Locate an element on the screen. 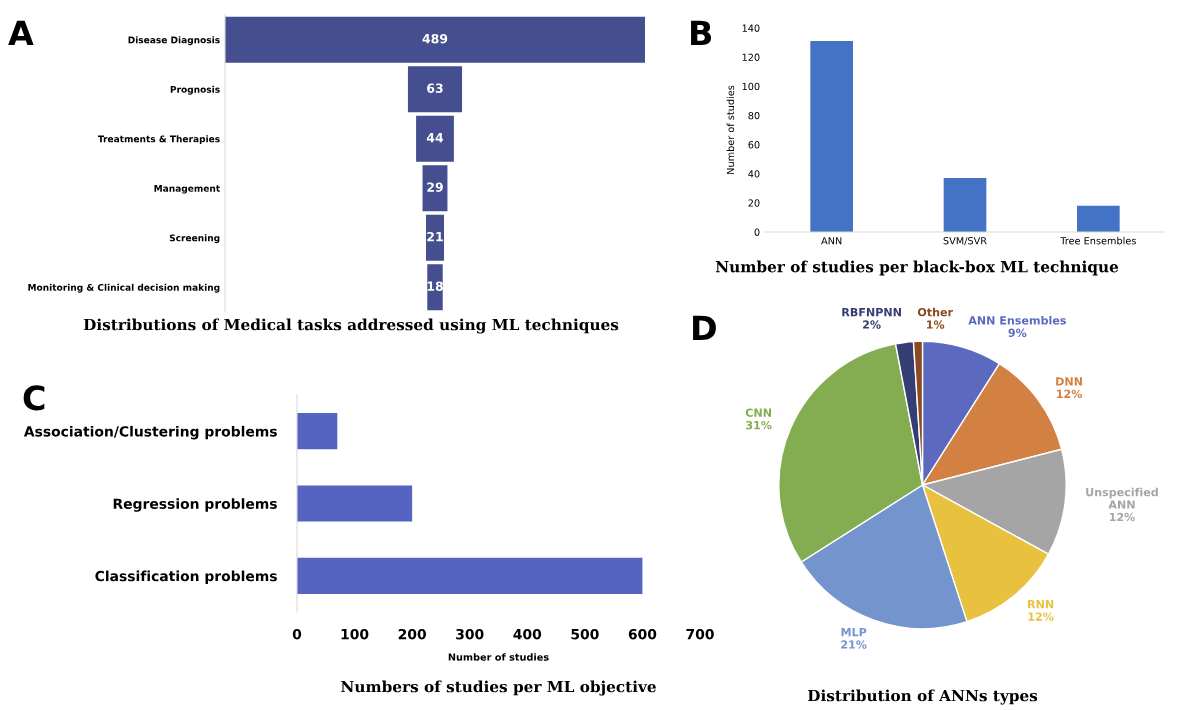  slice-label: RBFNPNN is located at coordinates (871, 312).